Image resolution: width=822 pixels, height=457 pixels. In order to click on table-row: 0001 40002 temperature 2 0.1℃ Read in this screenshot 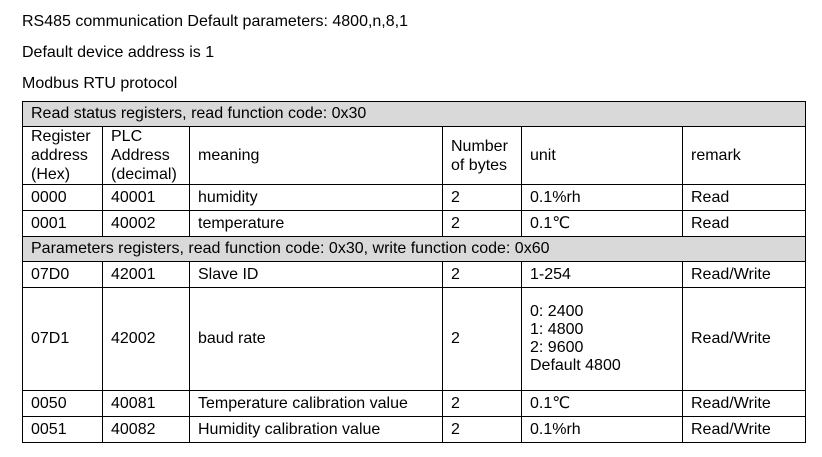, I will do `click(414, 223)`.